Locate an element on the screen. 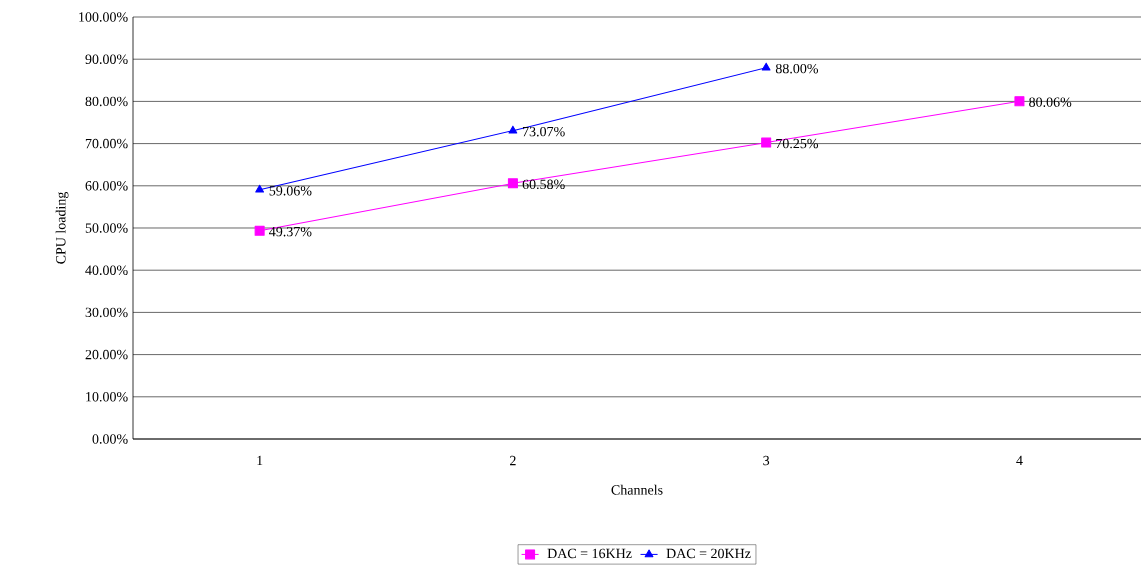 This screenshot has width=1145, height=582. y-tick-label: 80.00% is located at coordinates (106, 101).